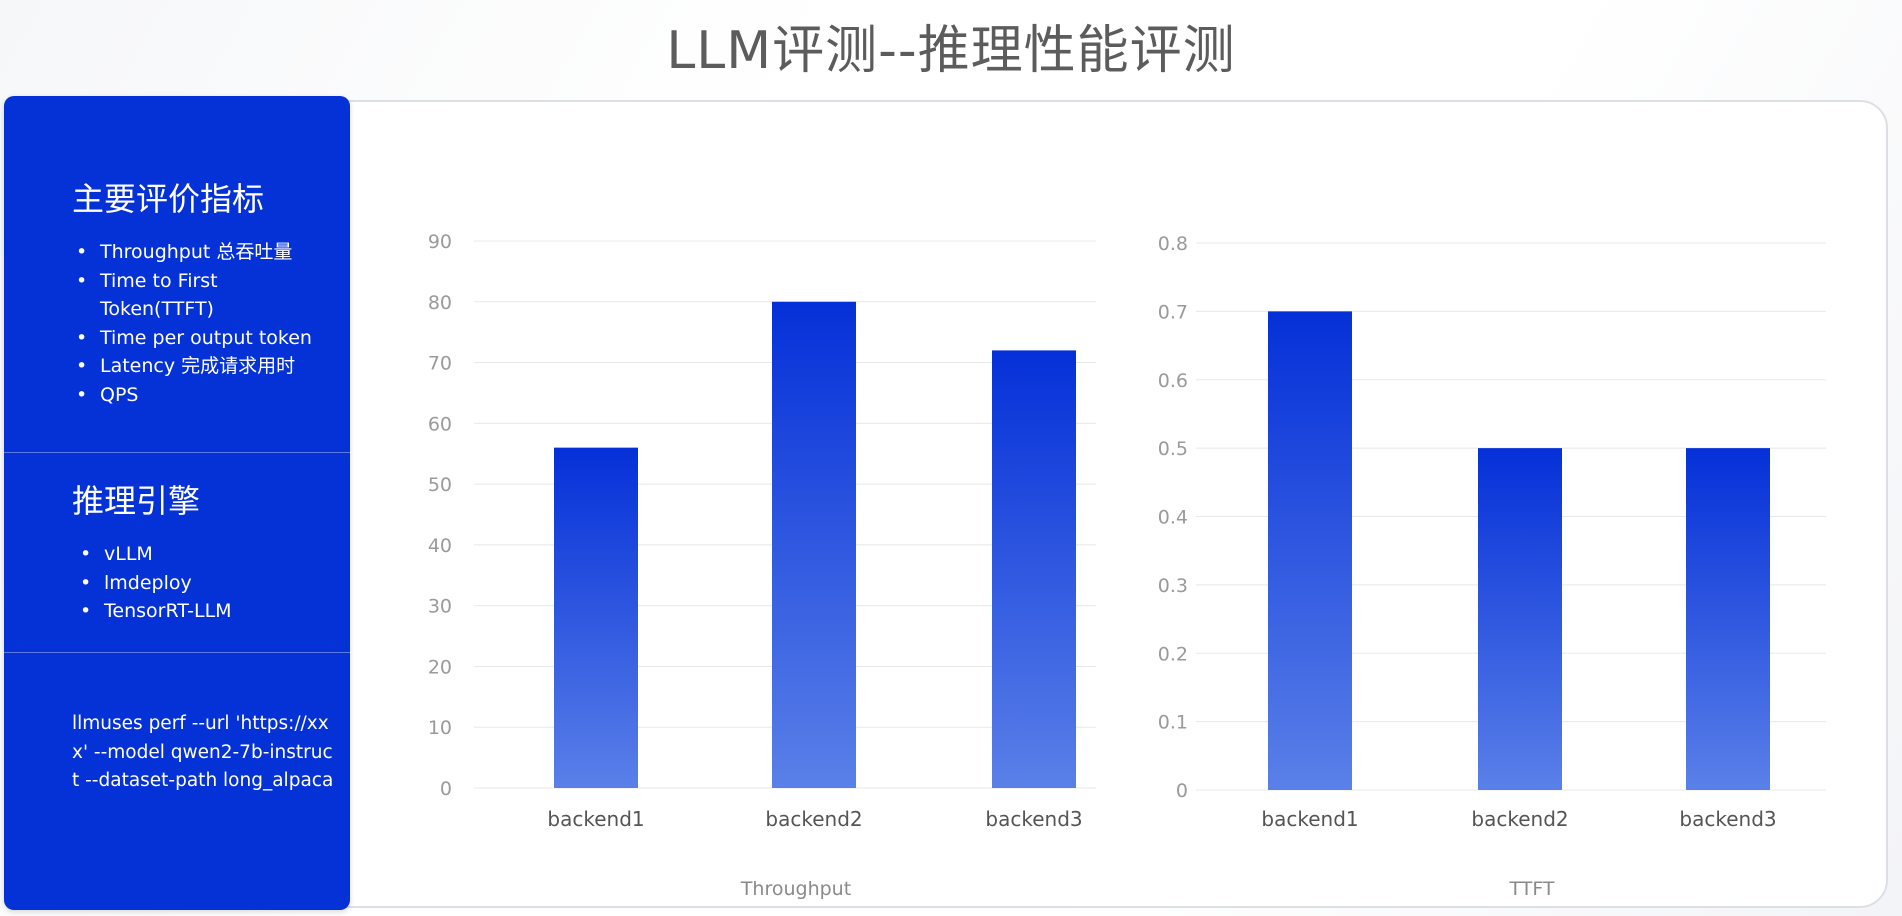 Image resolution: width=1902 pixels, height=916 pixels. I want to click on throughput-x-tick-label: backend3, so click(1033, 819).